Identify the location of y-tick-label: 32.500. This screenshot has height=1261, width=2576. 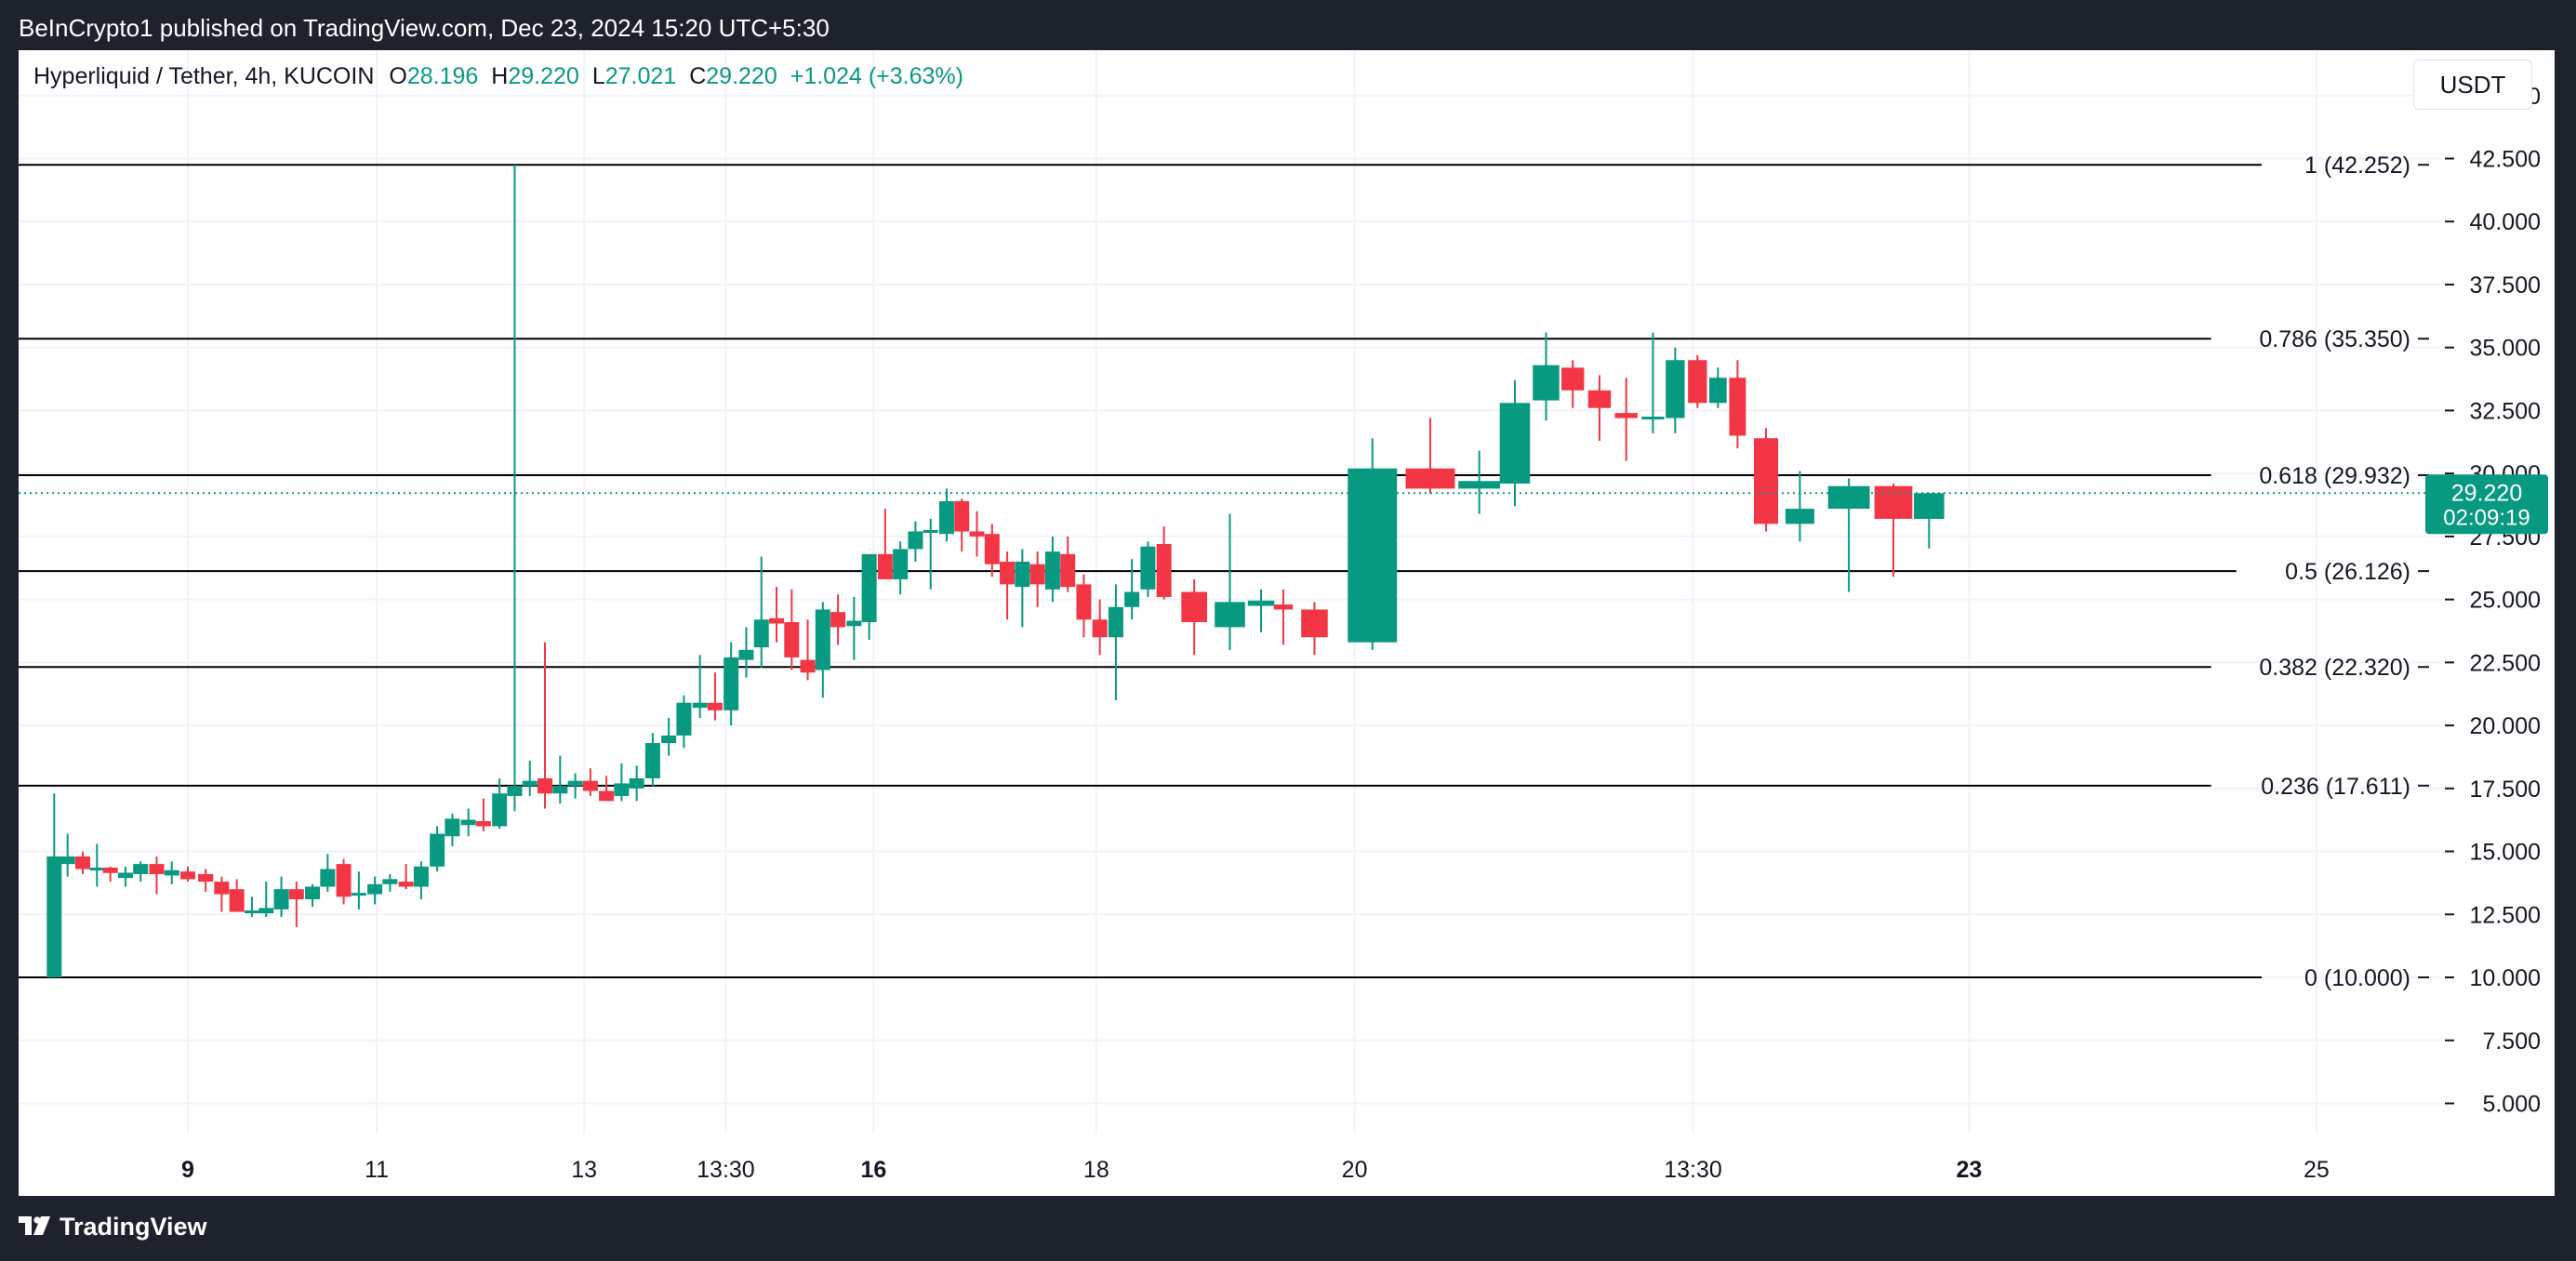
(2505, 411).